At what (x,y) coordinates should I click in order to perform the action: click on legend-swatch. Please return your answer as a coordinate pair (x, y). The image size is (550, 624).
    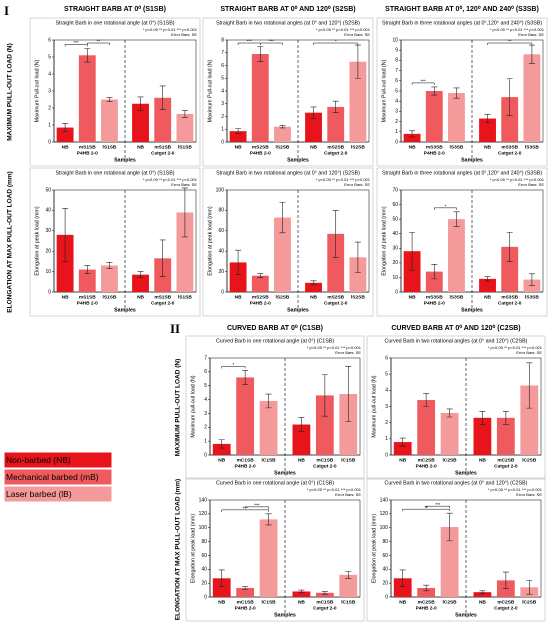
    Looking at the image, I should click on (58, 494).